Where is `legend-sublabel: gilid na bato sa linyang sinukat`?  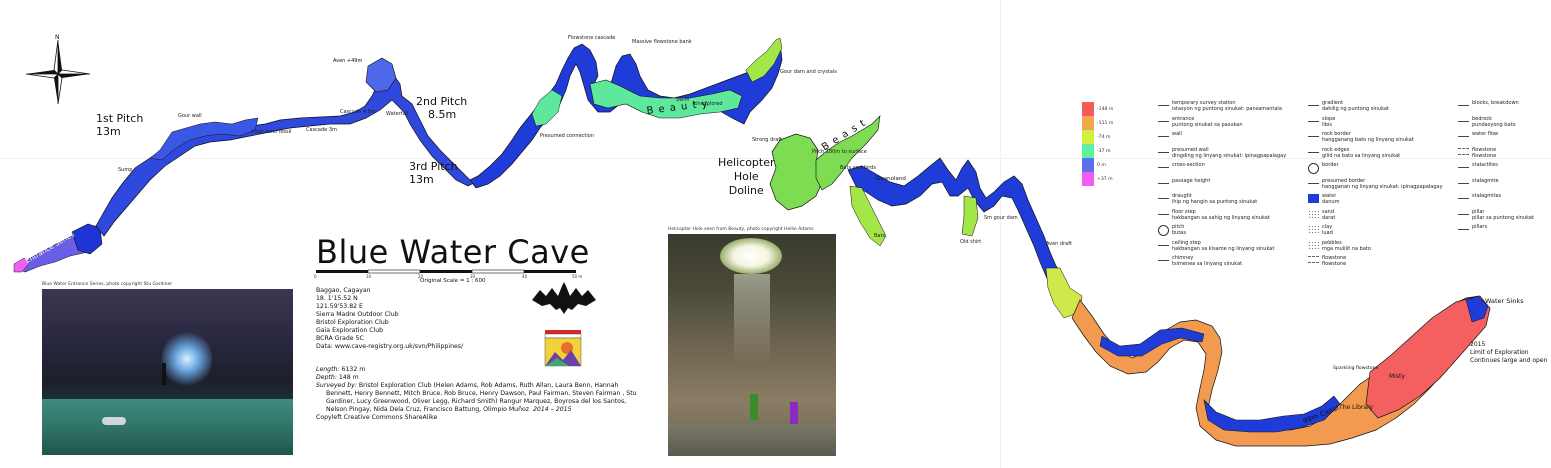 legend-sublabel: gilid na bato sa linyang sinukat is located at coordinates (1361, 155).